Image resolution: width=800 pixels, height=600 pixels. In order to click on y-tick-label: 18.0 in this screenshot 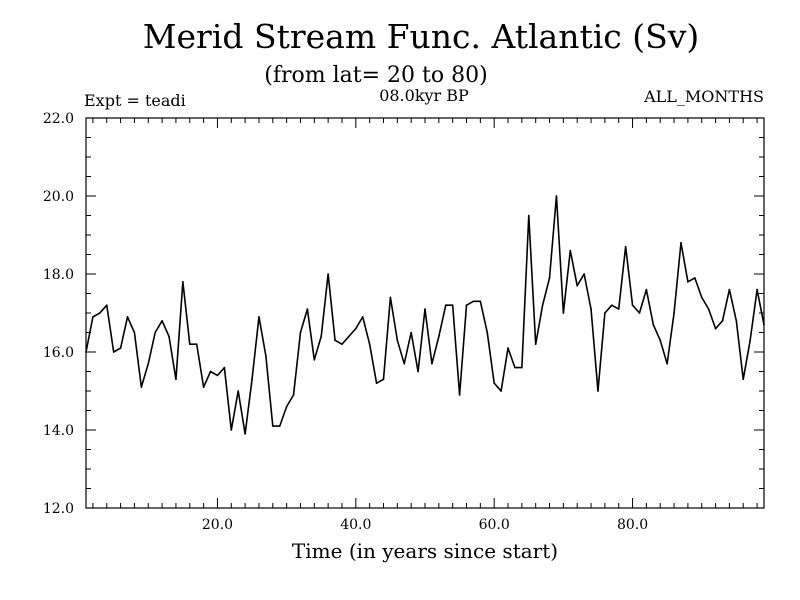, I will do `click(58, 275)`.